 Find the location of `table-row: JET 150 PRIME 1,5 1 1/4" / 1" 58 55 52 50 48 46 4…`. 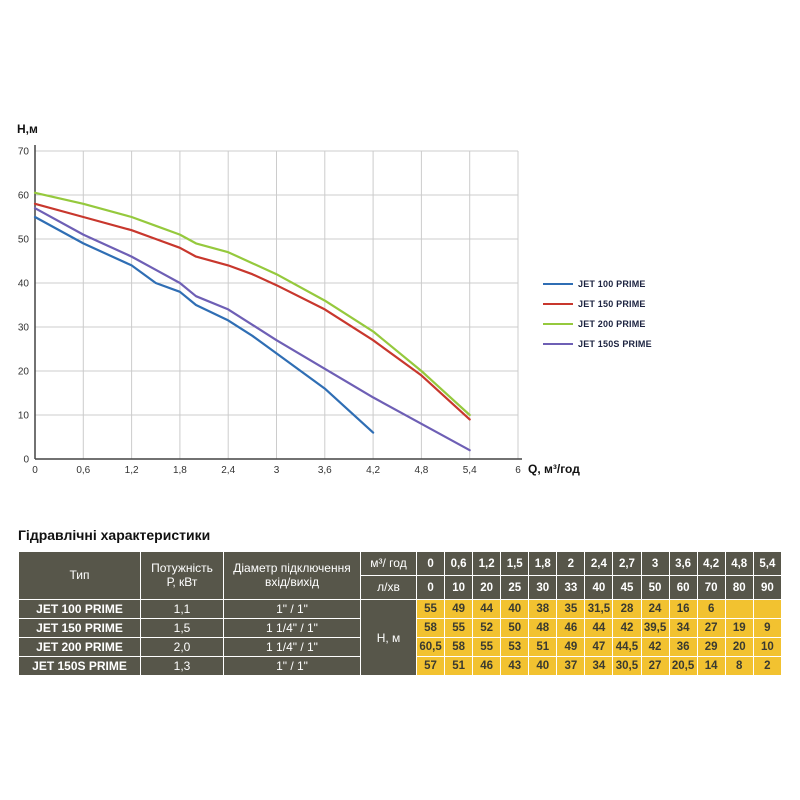

table-row: JET 150 PRIME 1,5 1 1/4" / 1" 58 55 52 50 48 46 4… is located at coordinates (400, 628).